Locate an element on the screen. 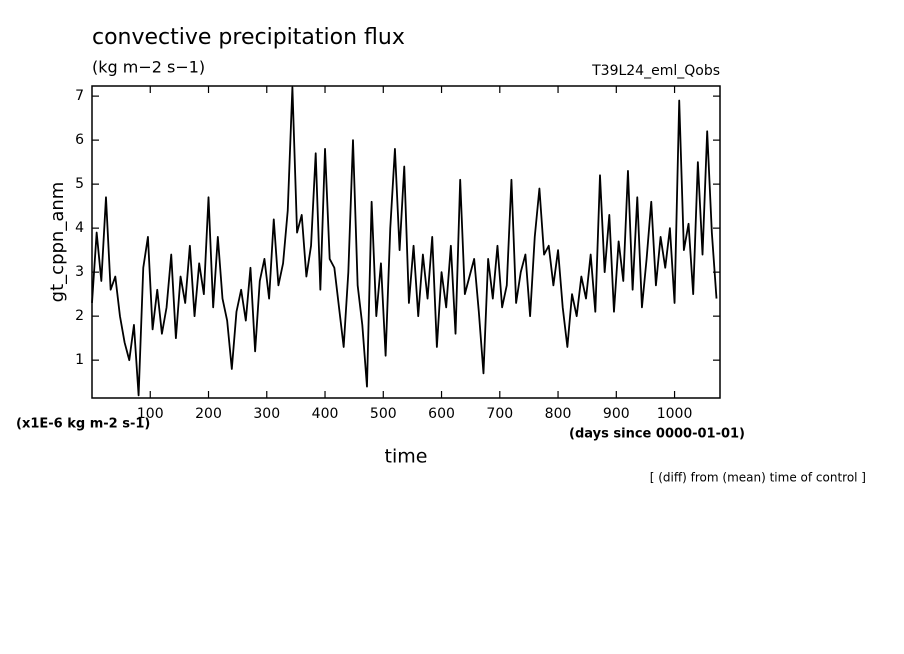 Image resolution: width=904 pixels, height=654 pixels. y-tick-label: 5 is located at coordinates (79, 184).